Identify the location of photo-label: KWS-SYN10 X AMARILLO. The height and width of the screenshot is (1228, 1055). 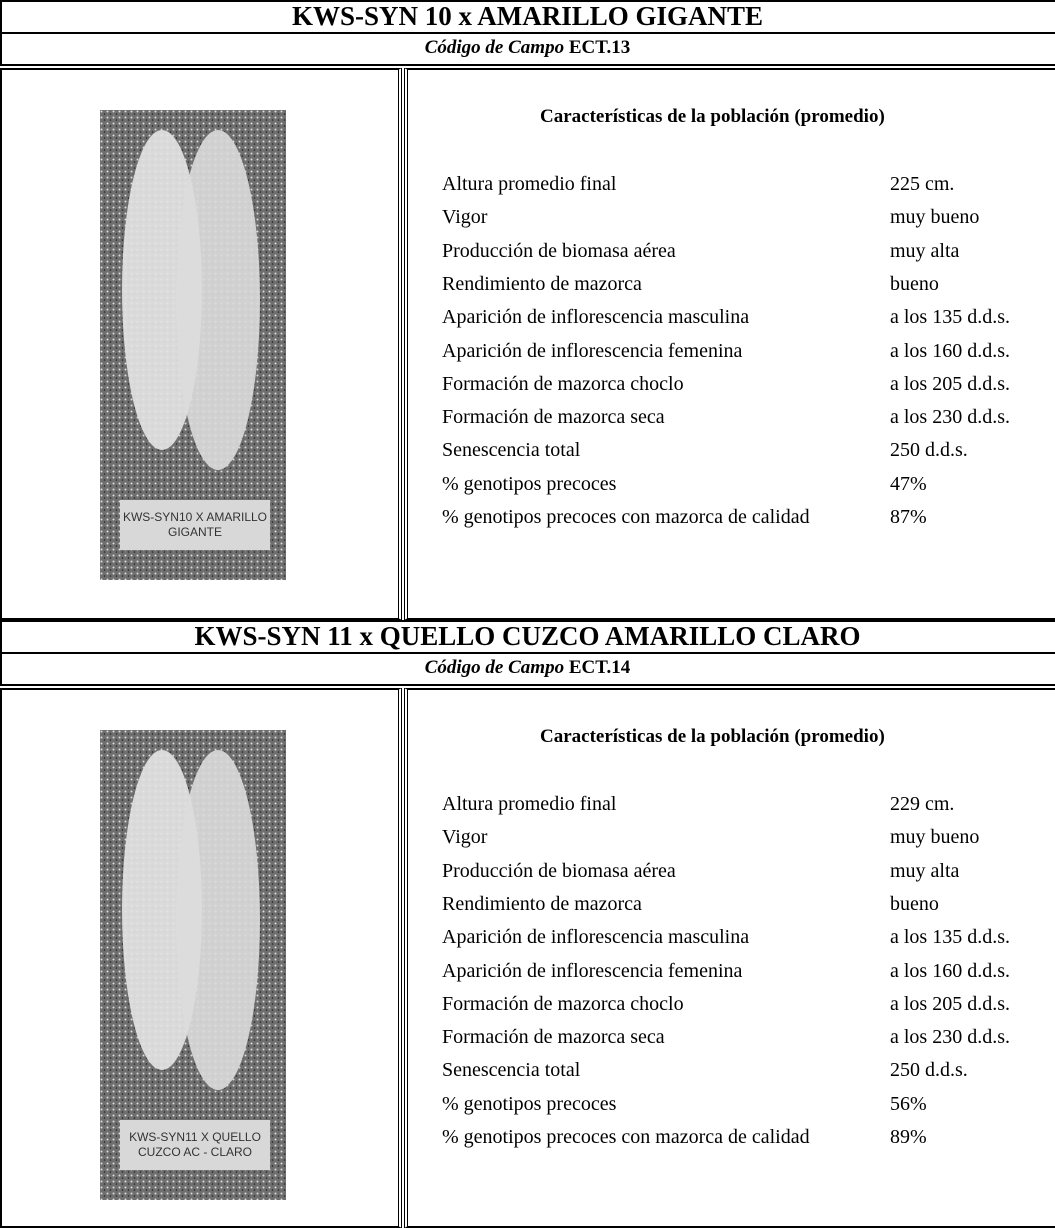
(195, 517).